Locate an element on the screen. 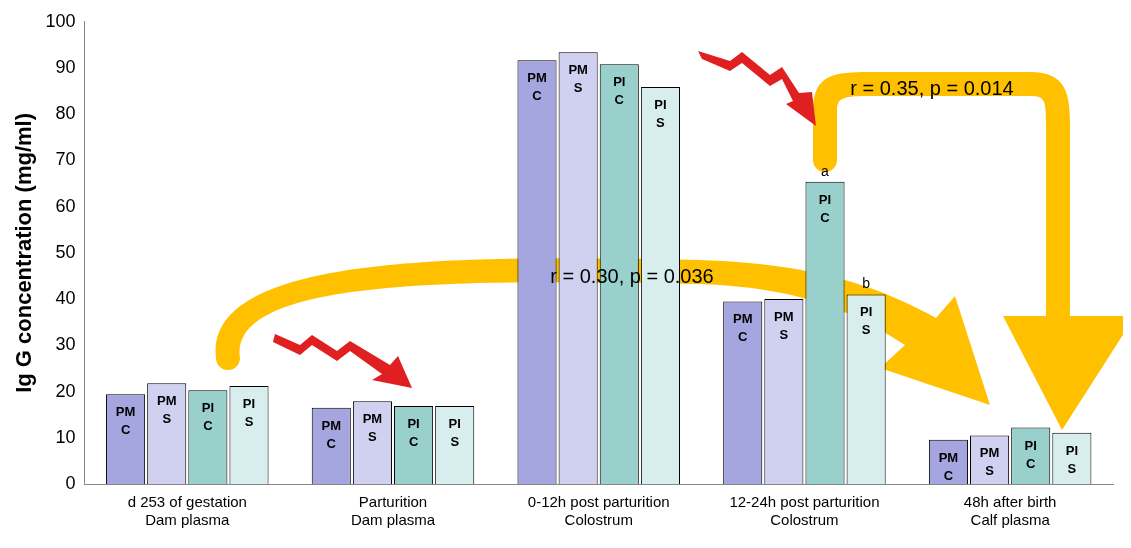 The width and height of the screenshot is (1131, 548). x-tick-label: Parturition Dam plasma is located at coordinates (393, 511).